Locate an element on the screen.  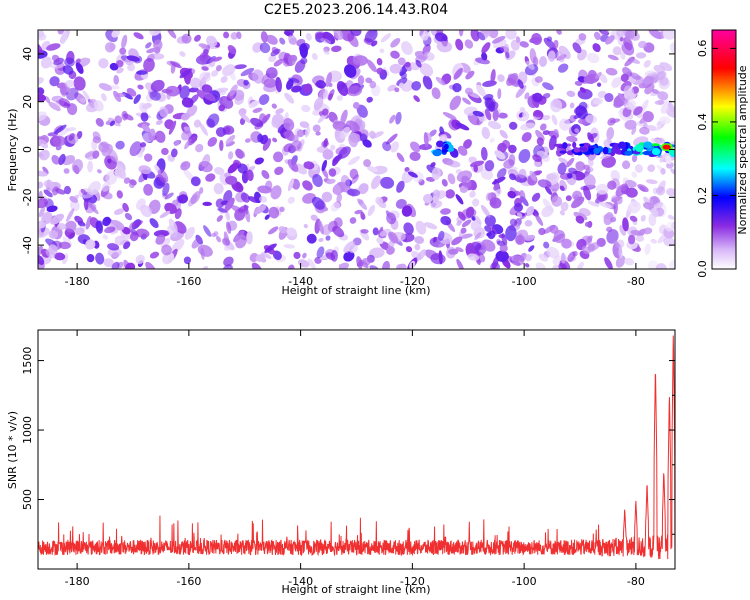
spectrogram-xtick-label: -140 is located at coordinates (300, 281).